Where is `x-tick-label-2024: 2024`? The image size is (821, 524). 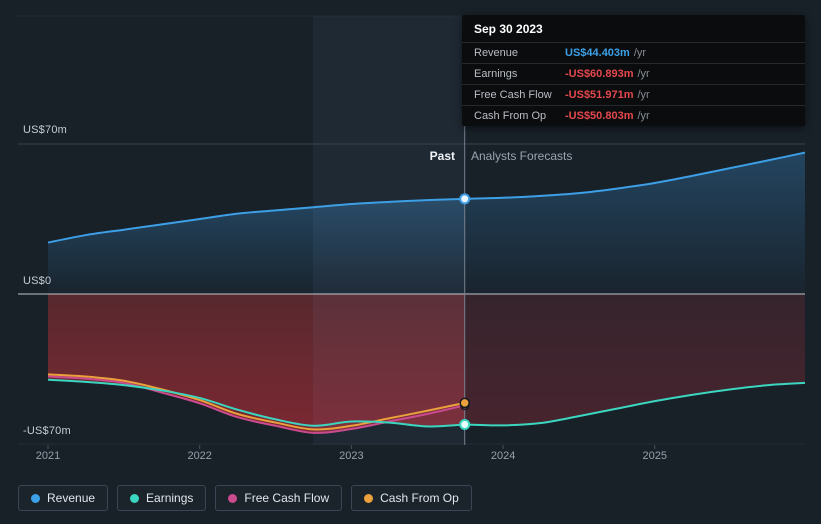
x-tick-label-2024: 2024 is located at coordinates (503, 456).